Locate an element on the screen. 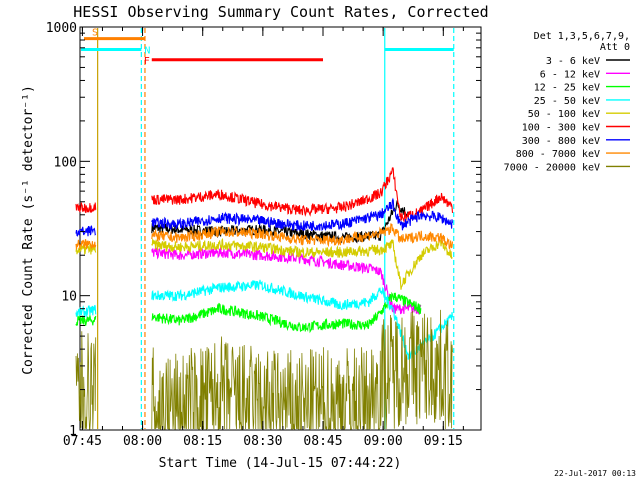 The width and height of the screenshot is (640, 480). x-tick-label: 09:00 is located at coordinates (383, 441).